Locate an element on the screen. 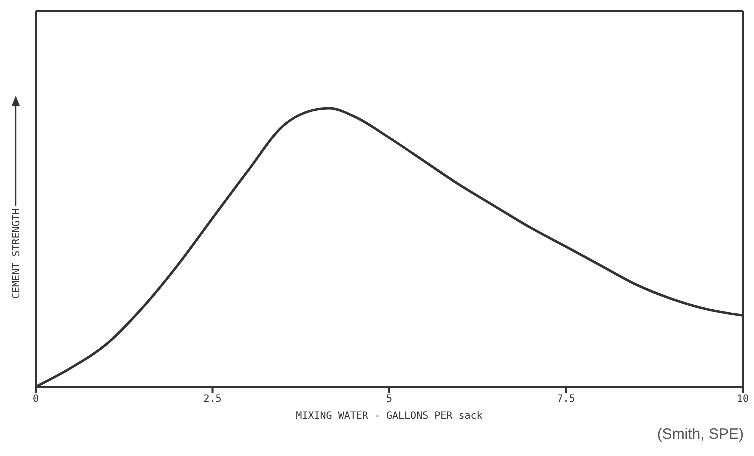 Image resolution: width=754 pixels, height=456 pixels. x-axis-title: MIXING WATER - GALLONS PER sack is located at coordinates (389, 416).